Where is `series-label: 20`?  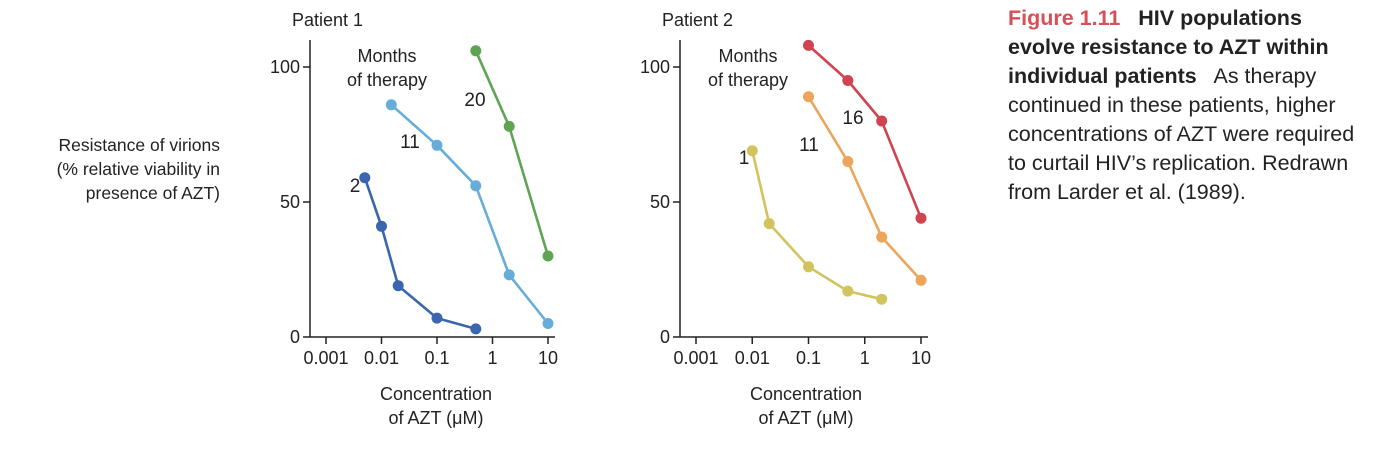
series-label: 20 is located at coordinates (474, 100).